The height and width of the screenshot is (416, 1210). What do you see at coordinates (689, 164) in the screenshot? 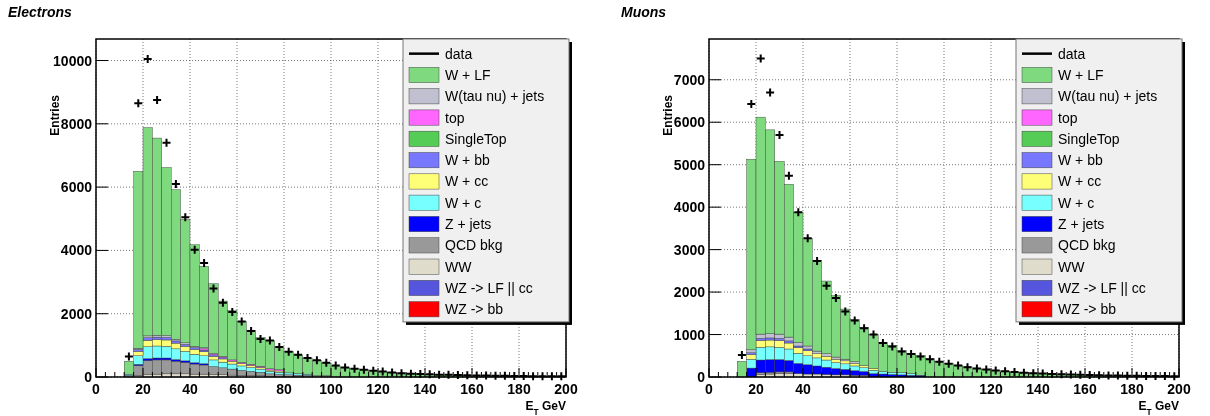
I see `y-tick-label: 5000` at bounding box center [689, 164].